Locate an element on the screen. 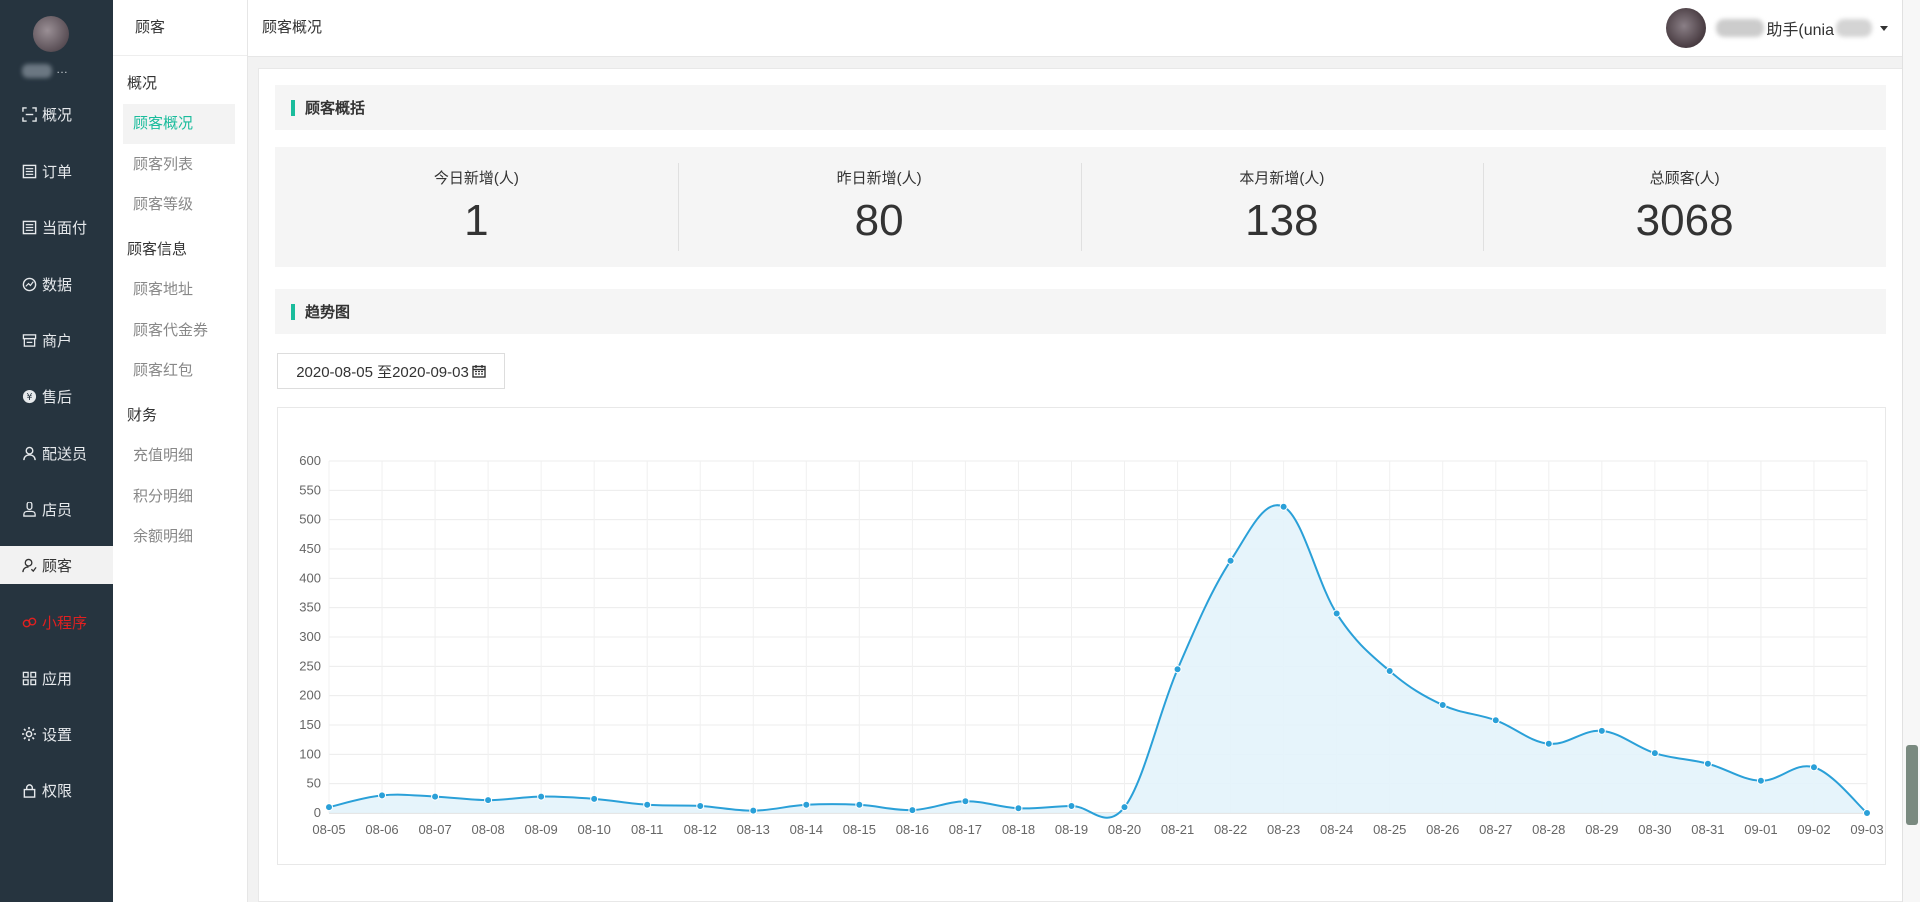  sidebar-item-data: 数据 is located at coordinates (56, 284).